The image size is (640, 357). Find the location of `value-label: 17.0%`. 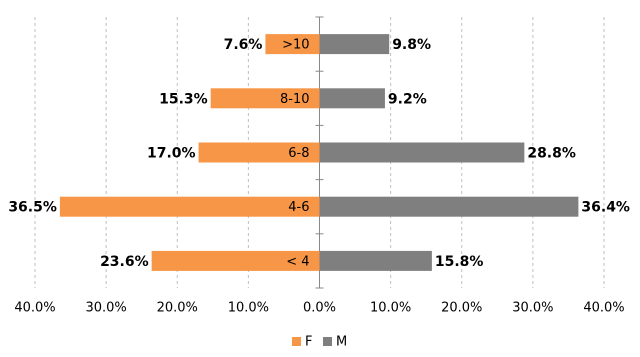

value-label: 17.0% is located at coordinates (171, 154).